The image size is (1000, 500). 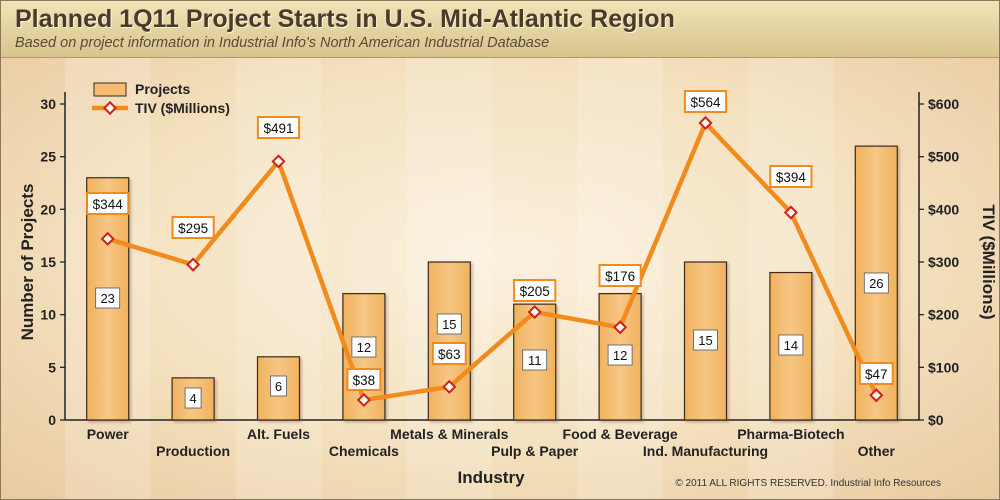 I want to click on tiv-value-label: $47, so click(x=876, y=374).